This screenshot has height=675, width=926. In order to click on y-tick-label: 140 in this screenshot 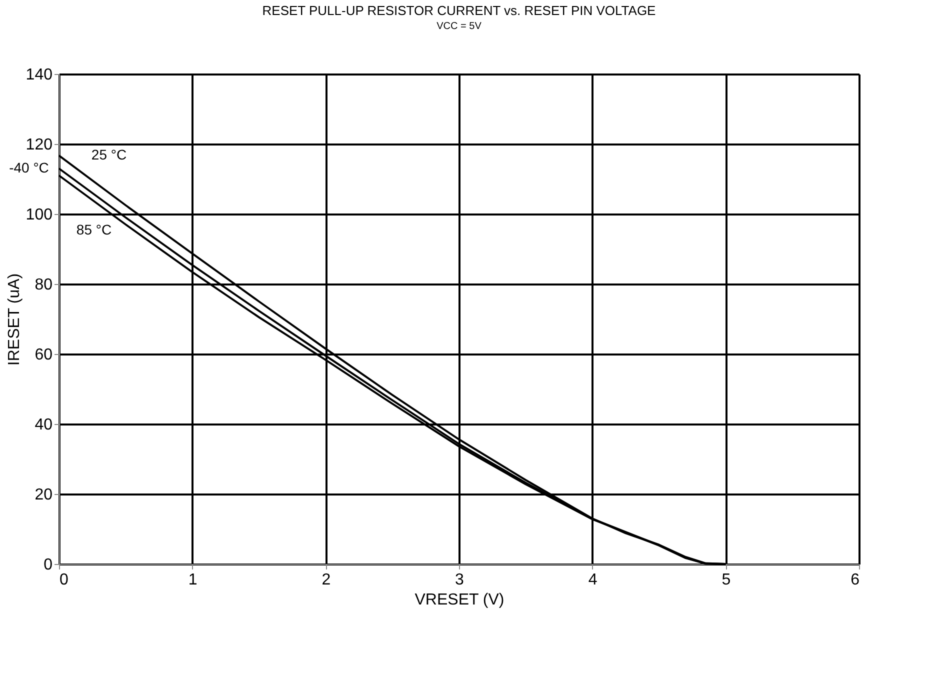, I will do `click(39, 75)`.